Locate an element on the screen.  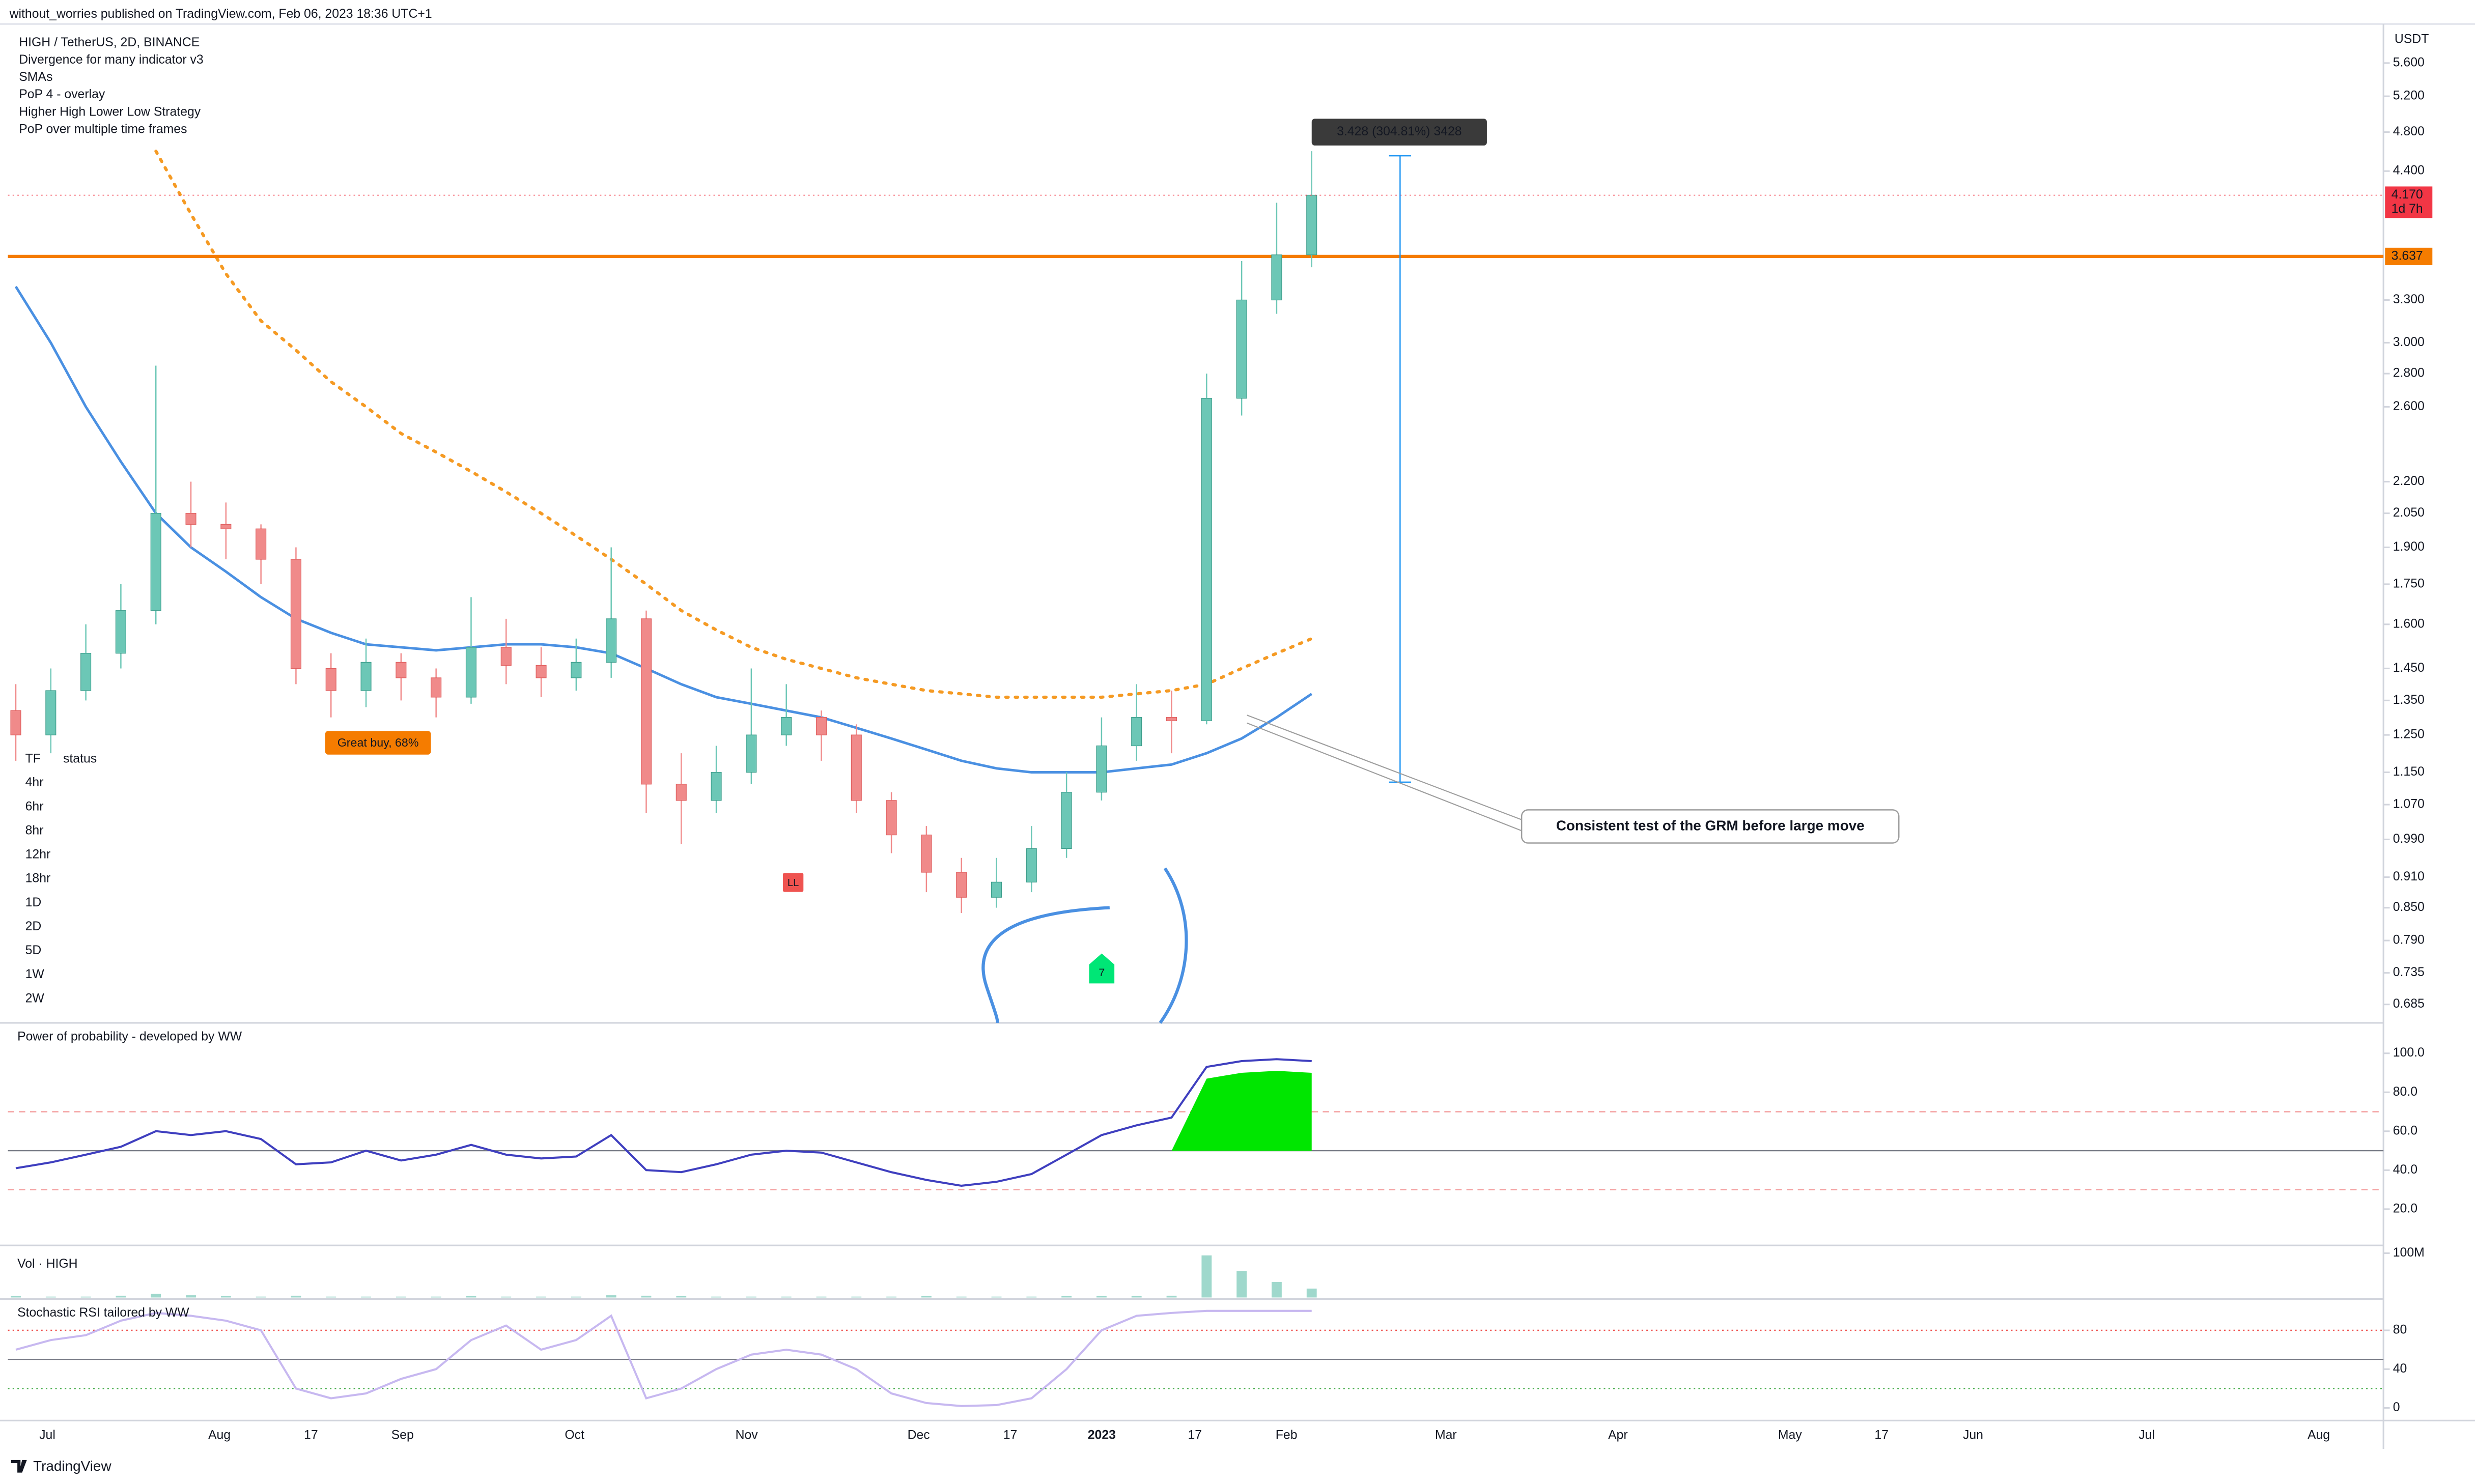
x-tick-label: Apr is located at coordinates (1618, 1435).